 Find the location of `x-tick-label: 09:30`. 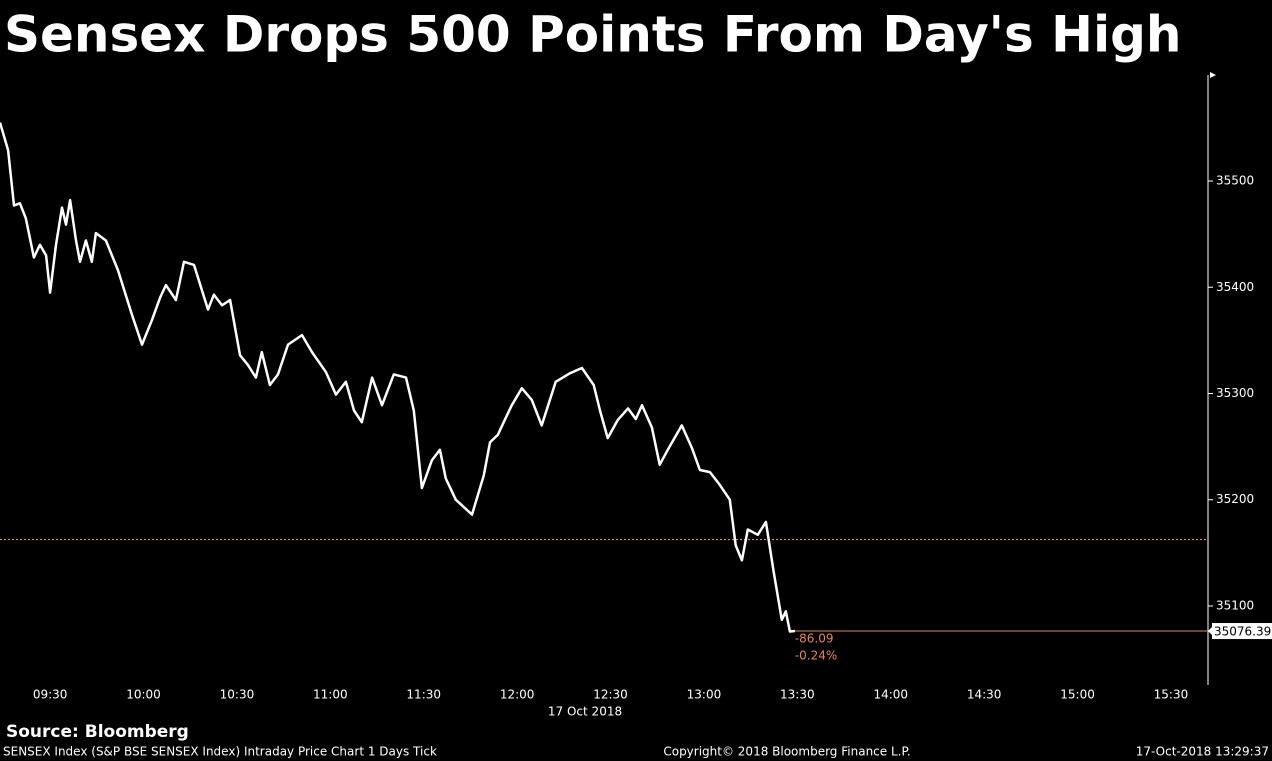

x-tick-label: 09:30 is located at coordinates (50, 695).